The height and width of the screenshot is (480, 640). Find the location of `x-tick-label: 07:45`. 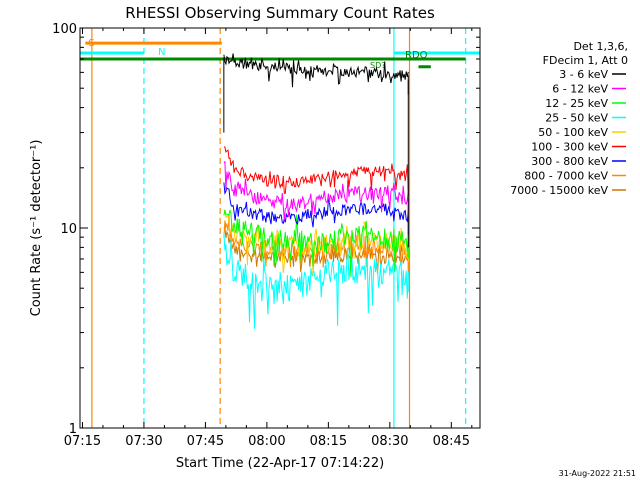

x-tick-label: 07:45 is located at coordinates (205, 441).